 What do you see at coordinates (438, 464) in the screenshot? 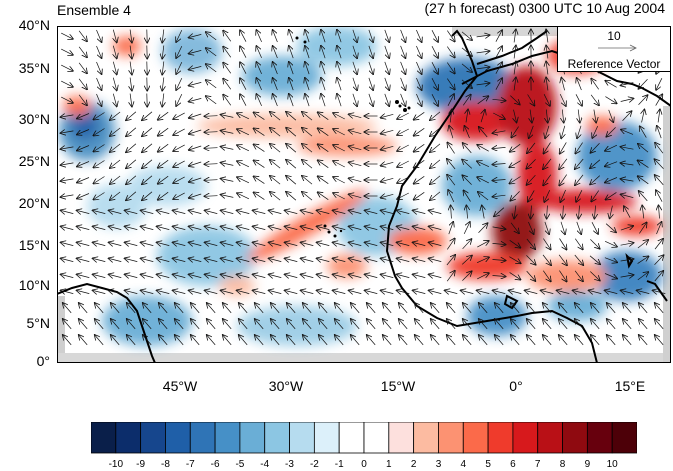
I see `colorbar-tick-label: 3` at bounding box center [438, 464].